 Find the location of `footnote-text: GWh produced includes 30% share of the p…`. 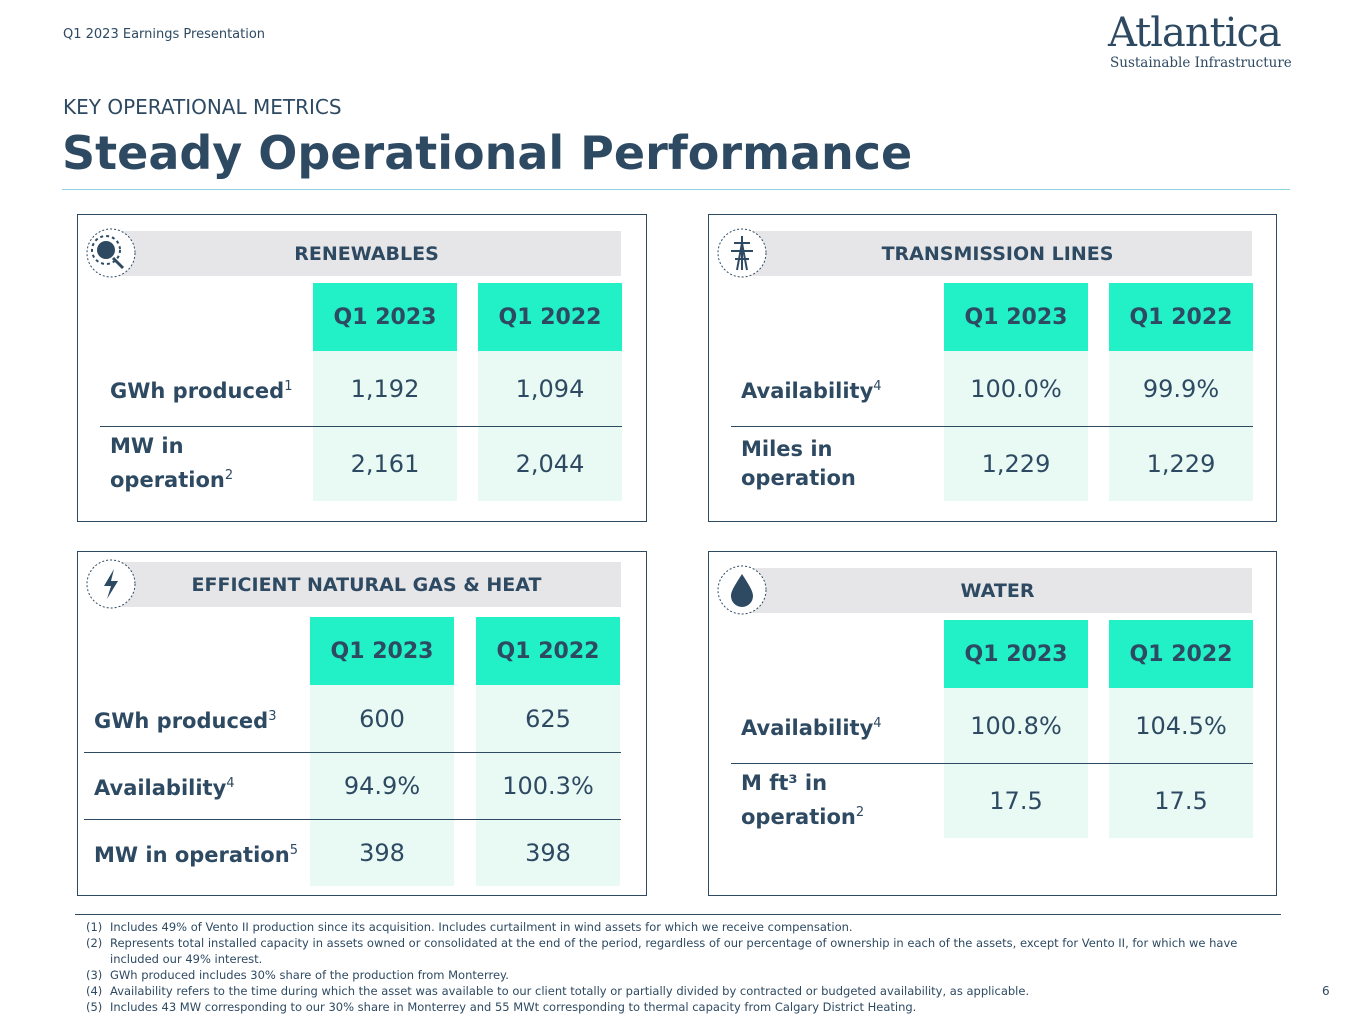

footnote-text: GWh produced includes 30% share of the p… is located at coordinates (309, 975).